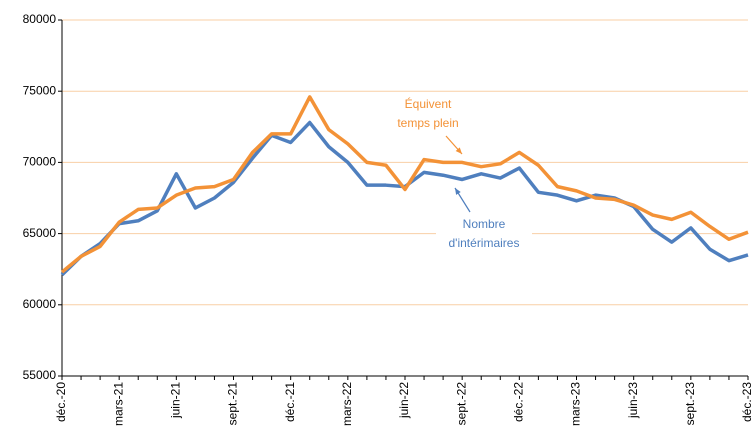 The width and height of the screenshot is (754, 440). Describe the element at coordinates (40, 233) in the screenshot. I see `y-tick-label: 65000` at that location.